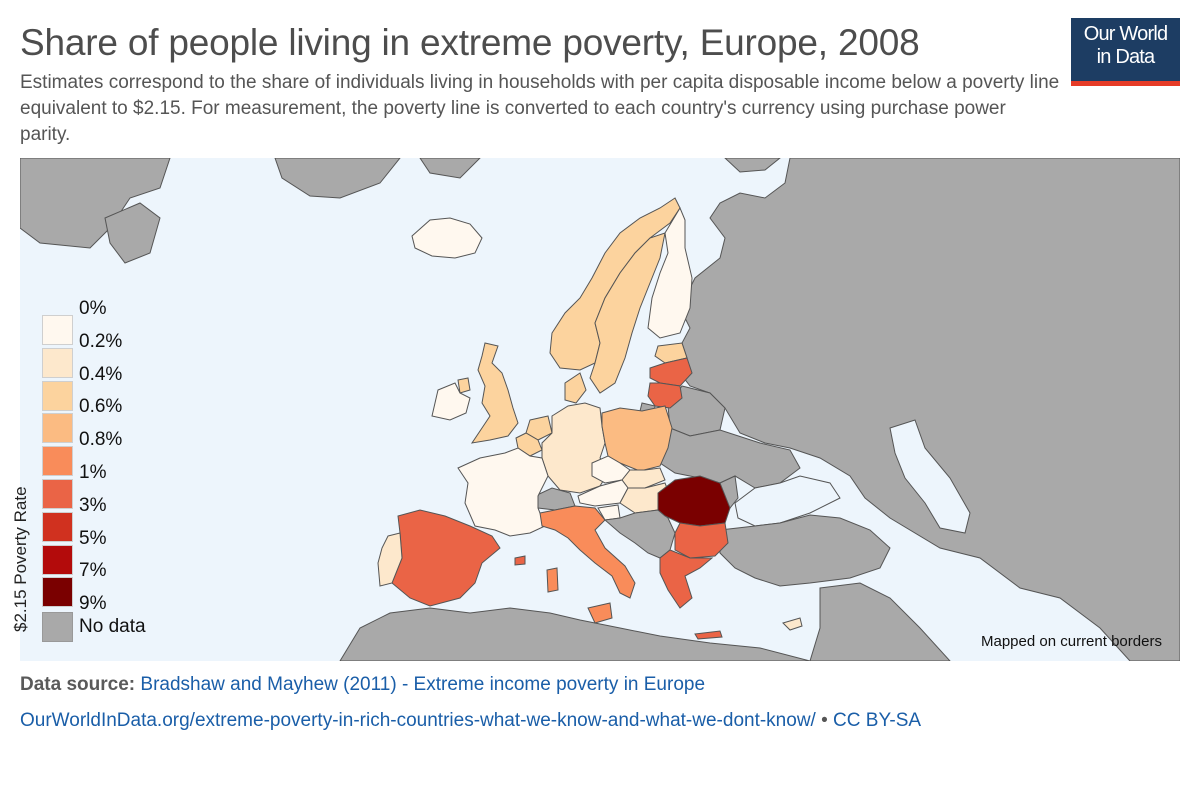 The image size is (1200, 800). I want to click on country-portugal, so click(390, 559).